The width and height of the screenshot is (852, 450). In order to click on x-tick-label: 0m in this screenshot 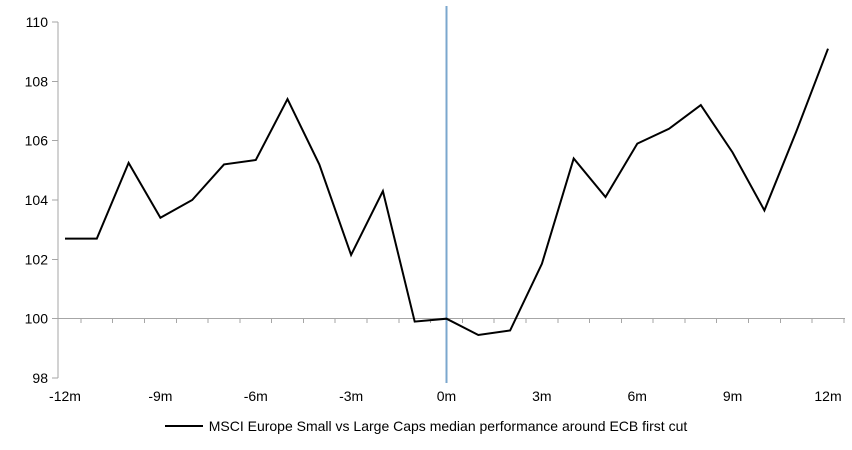, I will do `click(446, 396)`.